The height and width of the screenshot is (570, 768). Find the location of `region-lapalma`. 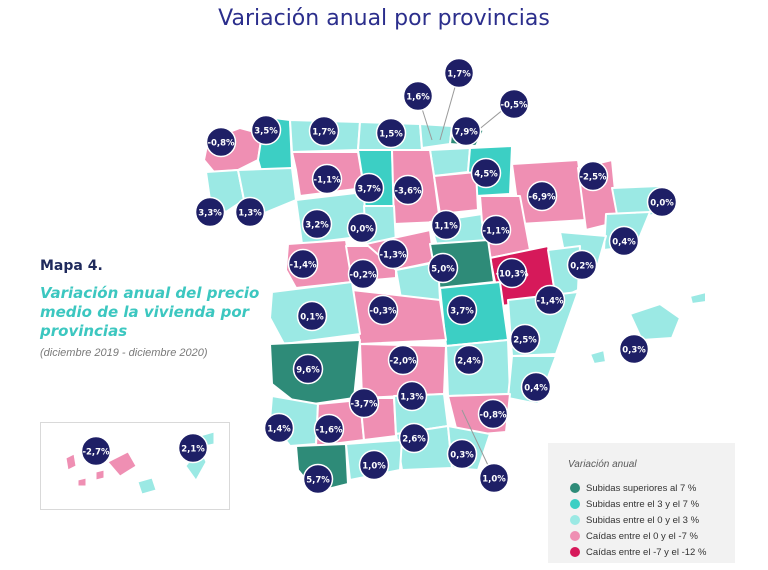

region-lapalma is located at coordinates (71, 462).